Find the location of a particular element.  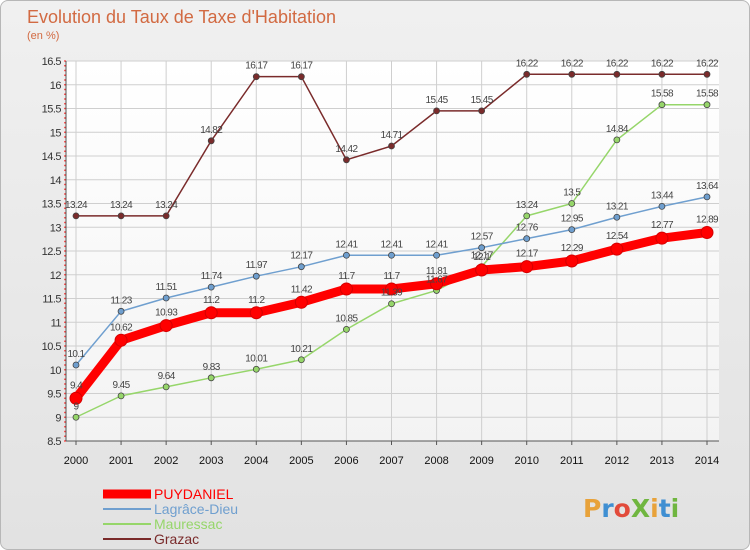

x-tick-label: 2004 is located at coordinates (256, 461).